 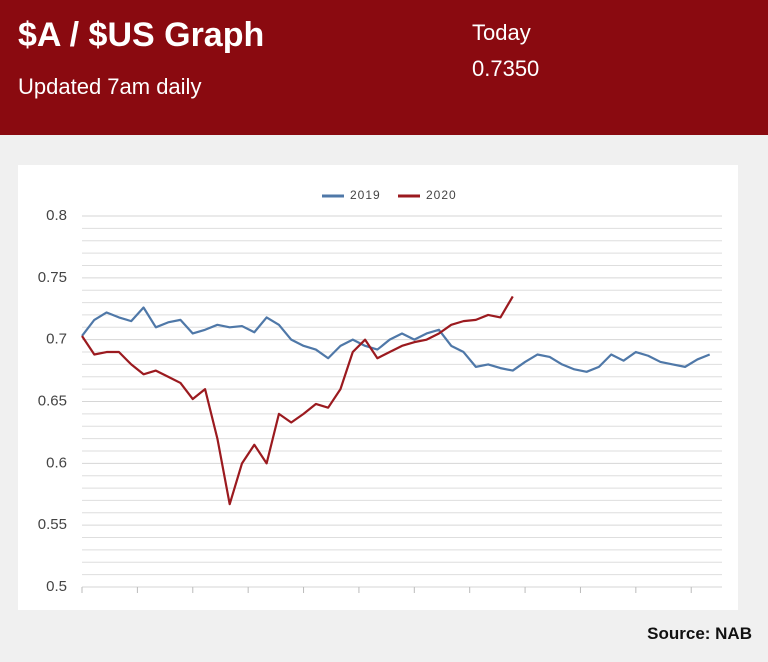 I want to click on series-line, so click(x=396, y=339).